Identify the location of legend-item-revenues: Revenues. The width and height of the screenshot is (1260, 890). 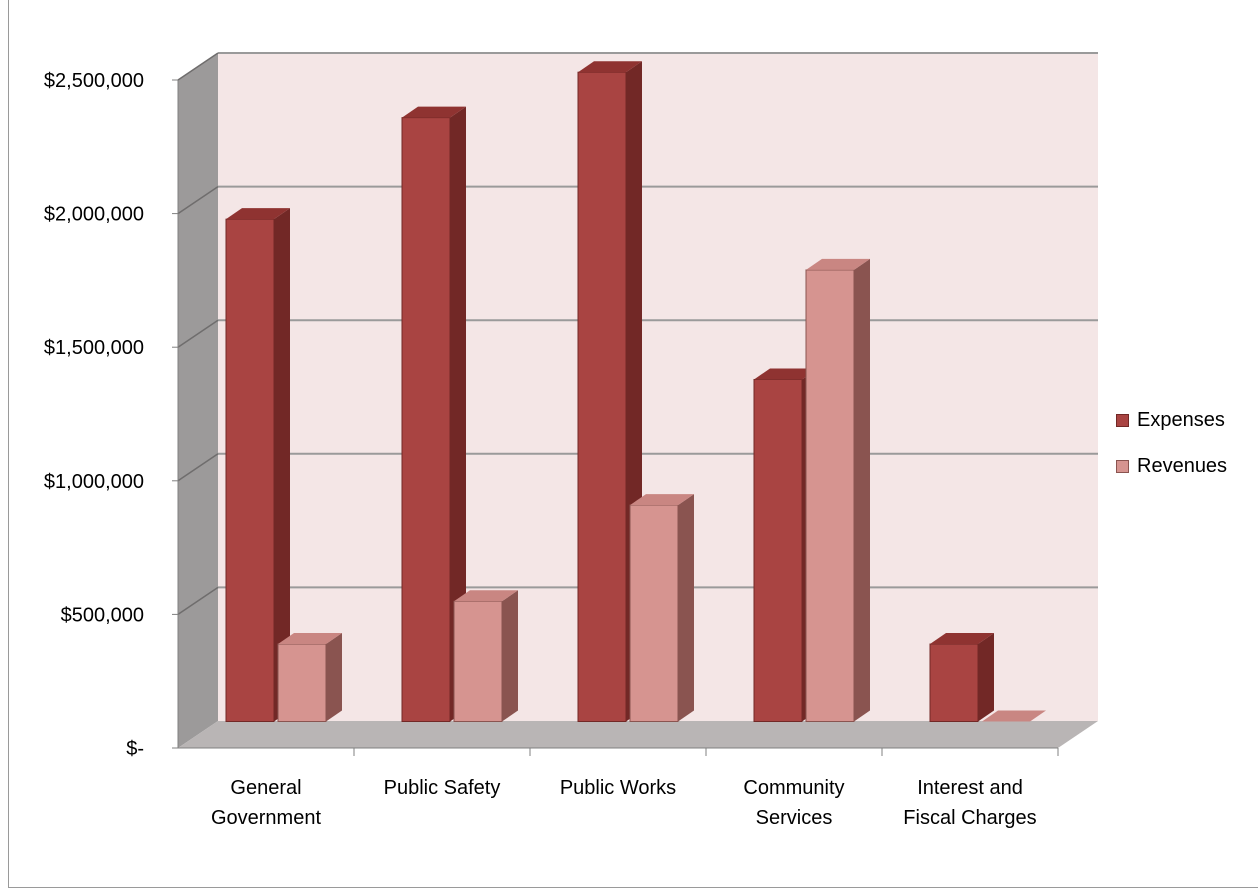
(1171, 466).